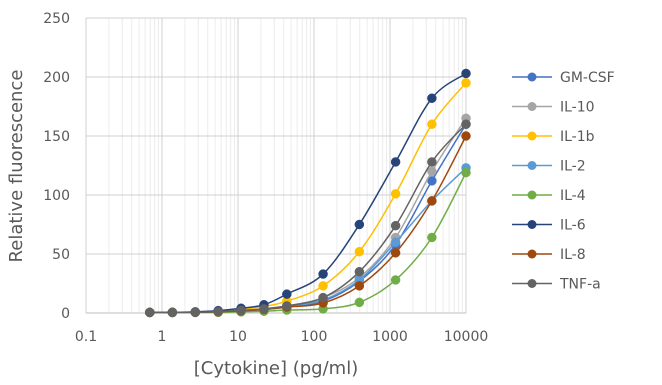 The height and width of the screenshot is (385, 662). I want to click on x-tick-label: 100, so click(314, 337).